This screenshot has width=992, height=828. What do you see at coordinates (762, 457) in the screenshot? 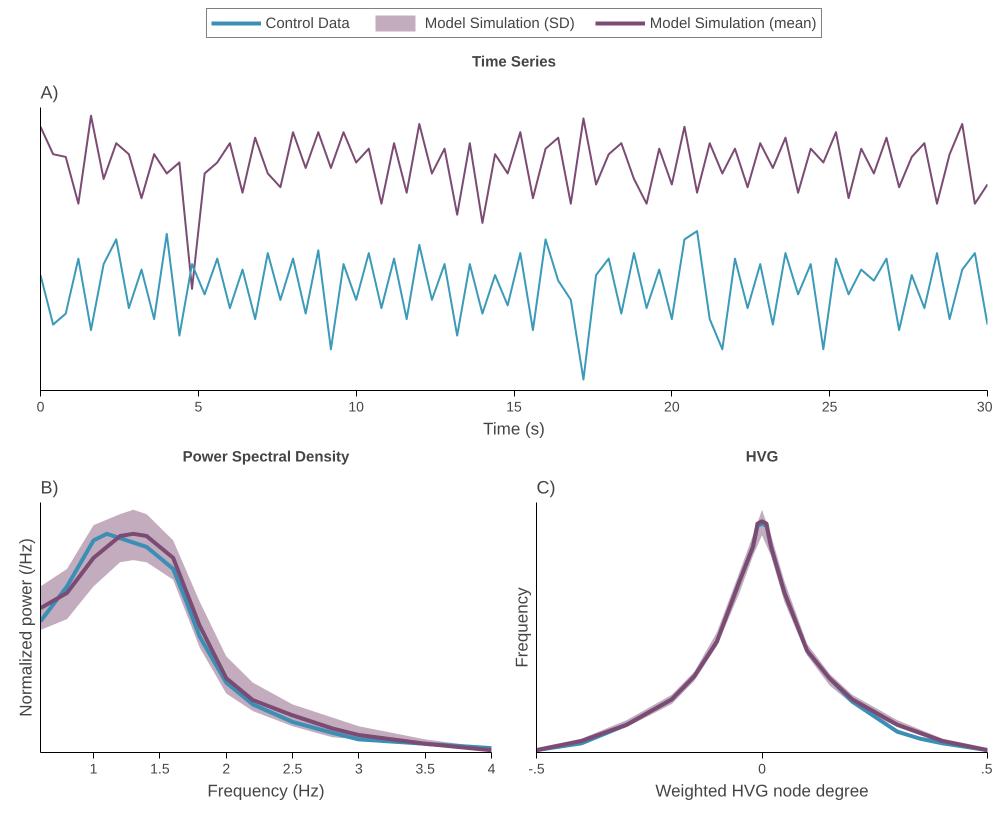
I see `chart-title: HVG` at bounding box center [762, 457].